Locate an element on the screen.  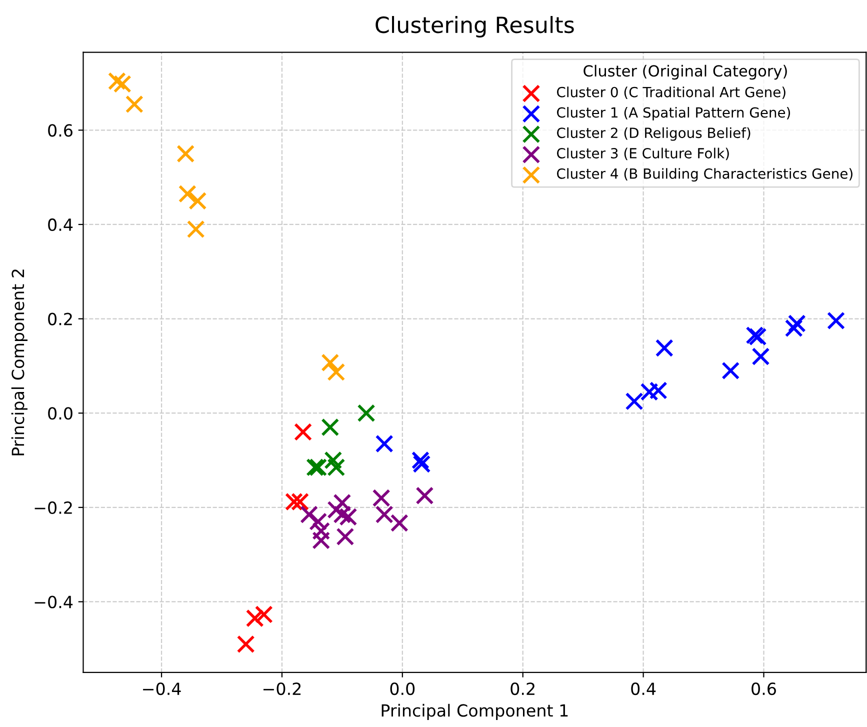
y-tick-label: 0.0 is located at coordinates (60, 413).